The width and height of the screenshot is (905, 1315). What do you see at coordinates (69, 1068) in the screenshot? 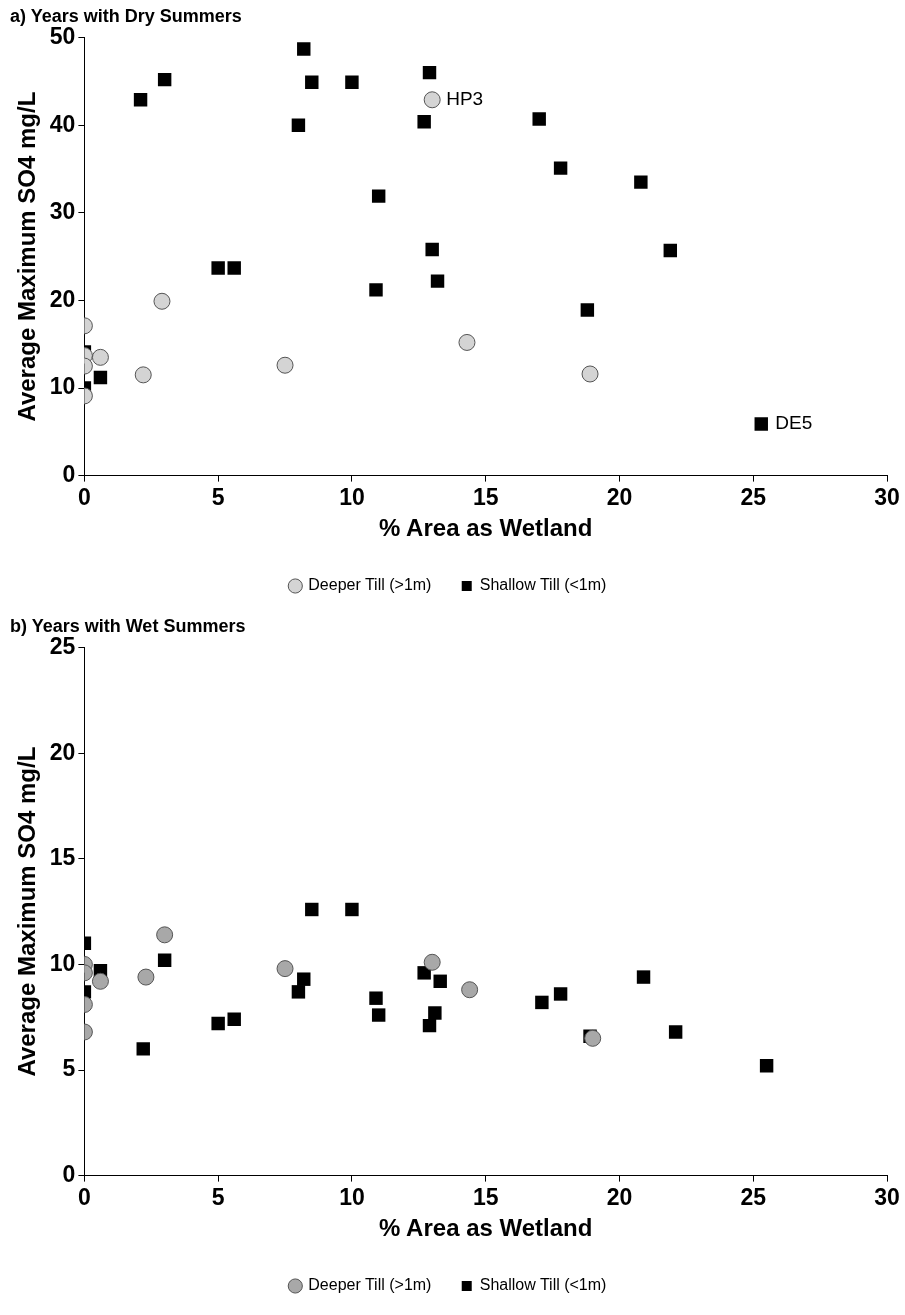
I see `y-tick-label: 5` at bounding box center [69, 1068].